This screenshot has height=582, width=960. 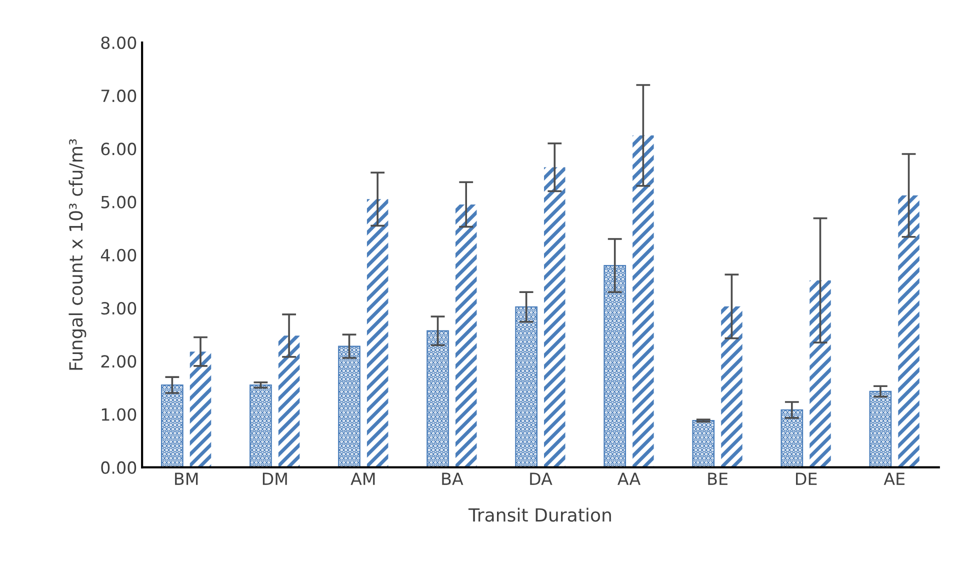 What do you see at coordinates (718, 478) in the screenshot?
I see `x-tick-label: BE` at bounding box center [718, 478].